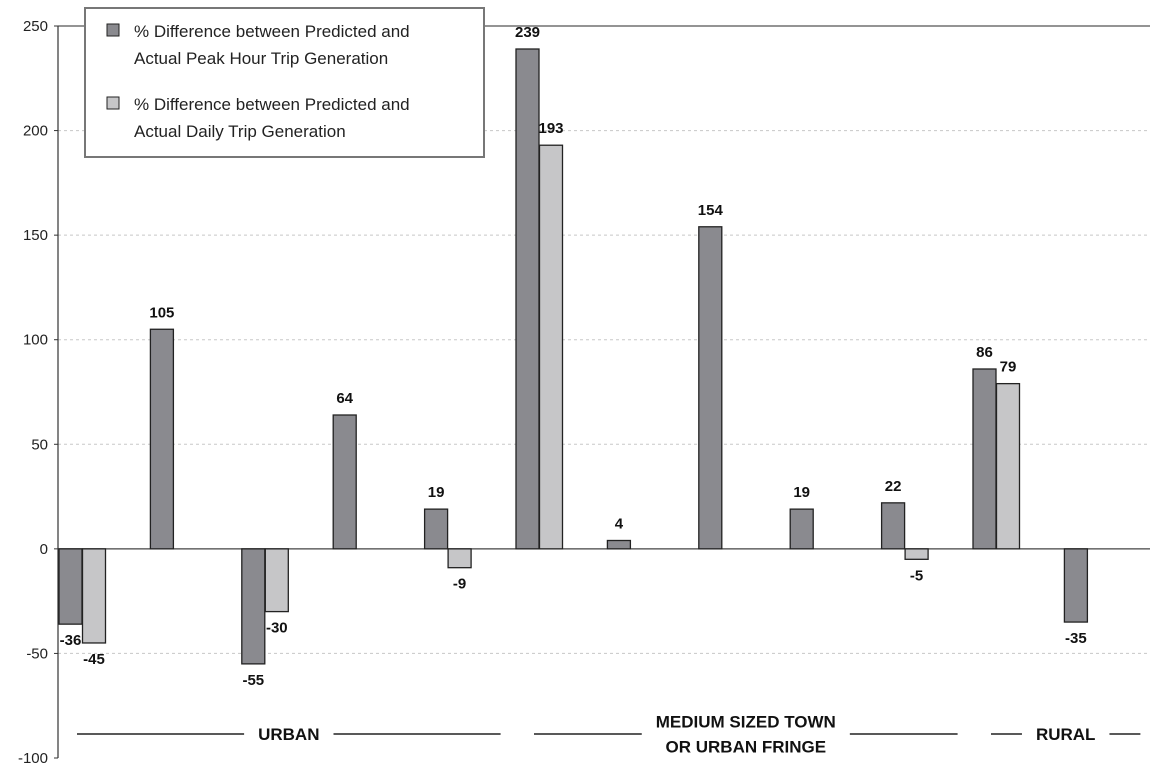 Image resolution: width=1151 pixels, height=769 pixels. What do you see at coordinates (711, 210) in the screenshot?
I see `peak-hour-value-label: 154` at bounding box center [711, 210].